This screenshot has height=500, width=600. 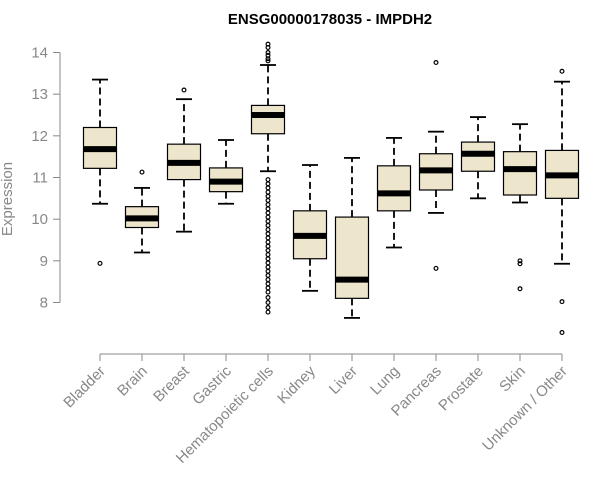 I want to click on x-tick-label: Lung, so click(x=385, y=381).